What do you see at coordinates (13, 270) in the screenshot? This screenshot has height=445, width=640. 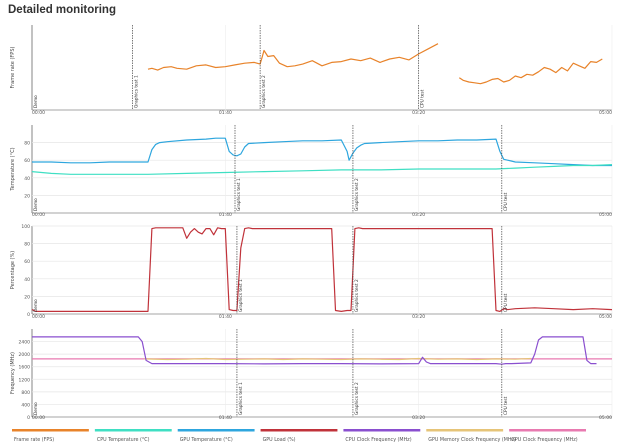 I see `y-axis-title: Percentage (%)` at bounding box center [13, 270].